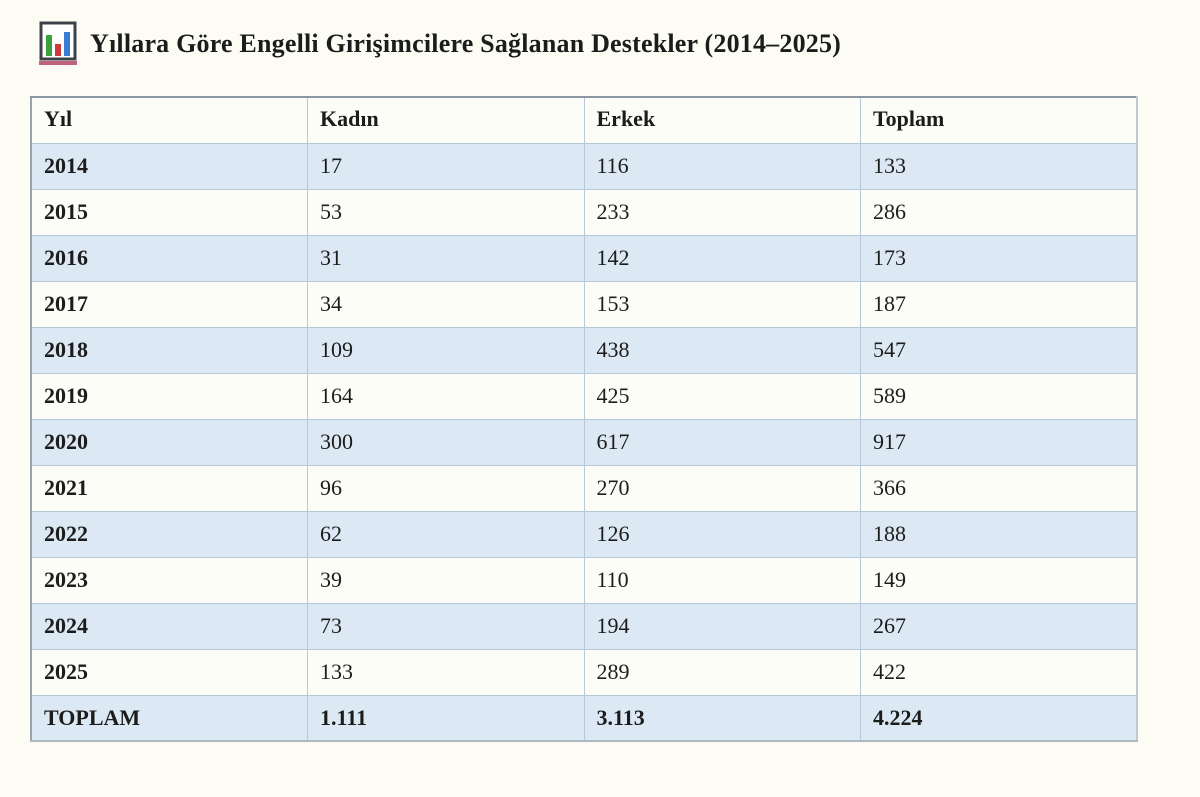 The height and width of the screenshot is (797, 1200). What do you see at coordinates (446, 442) in the screenshot?
I see `value-cell-kadin: 300` at bounding box center [446, 442].